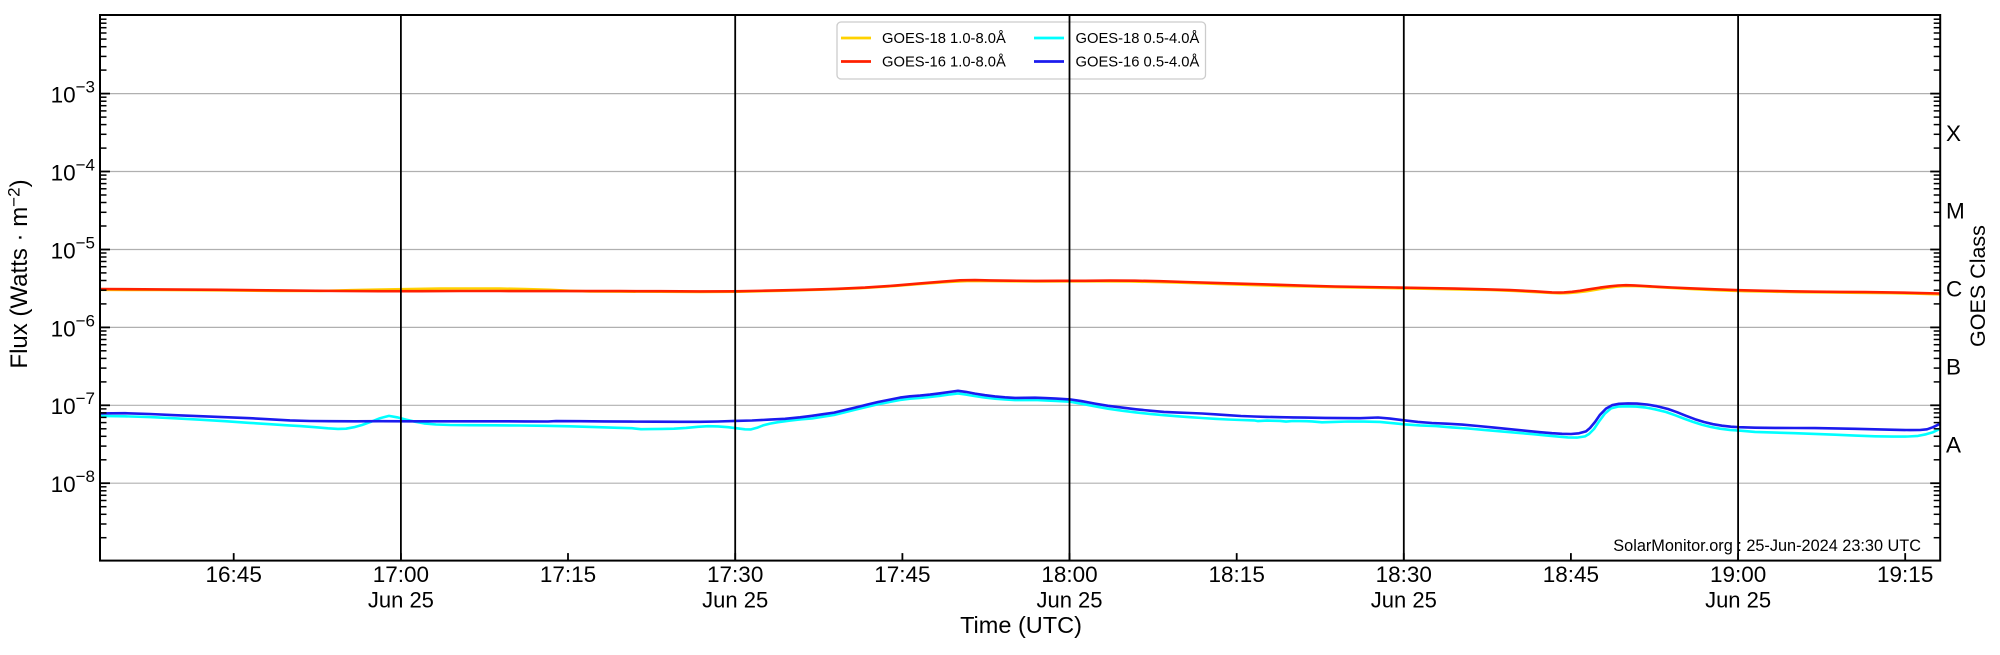 This screenshot has width=2000, height=655. What do you see at coordinates (401, 574) in the screenshot?
I see `svg-text: 17:00` at bounding box center [401, 574].